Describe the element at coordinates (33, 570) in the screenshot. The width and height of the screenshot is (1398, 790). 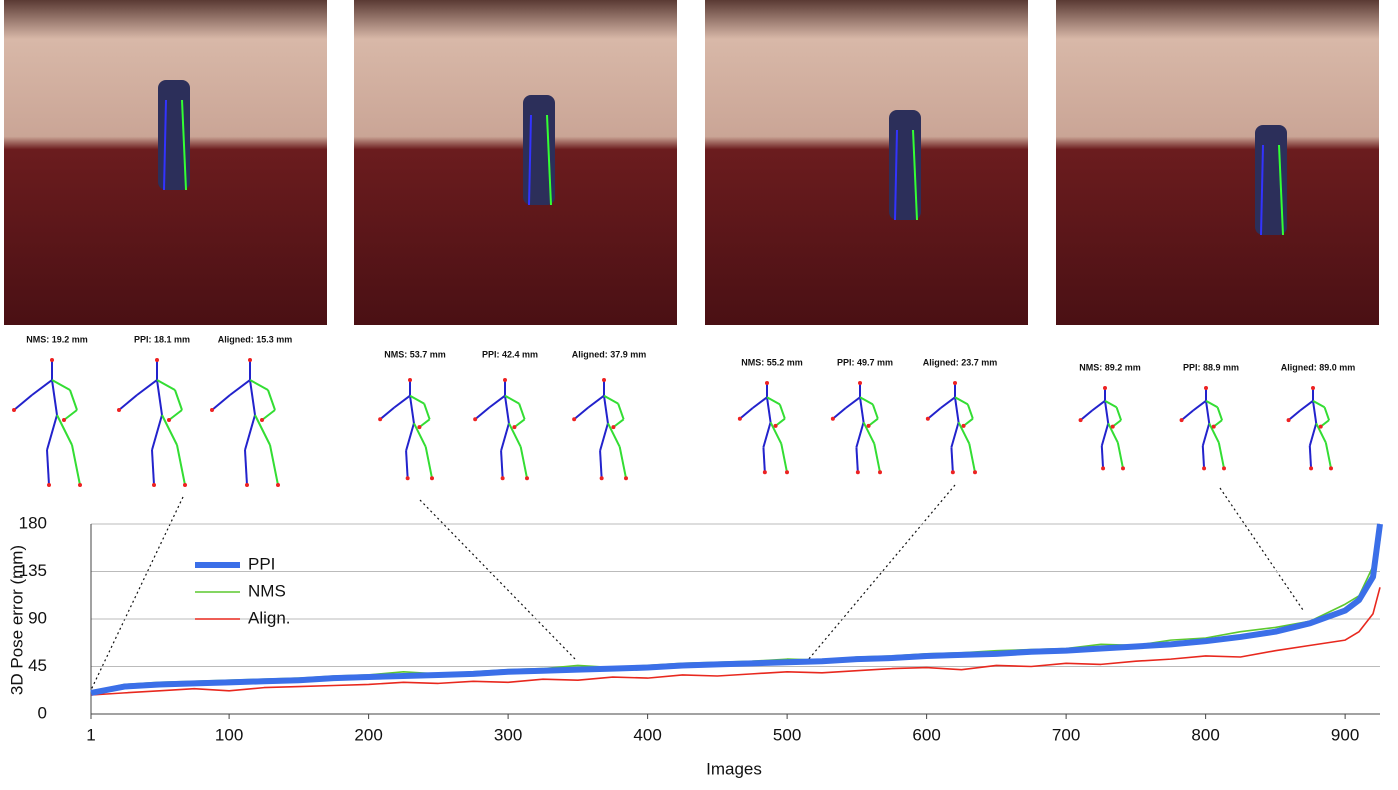
I see `y-tick-label: 135` at that location.